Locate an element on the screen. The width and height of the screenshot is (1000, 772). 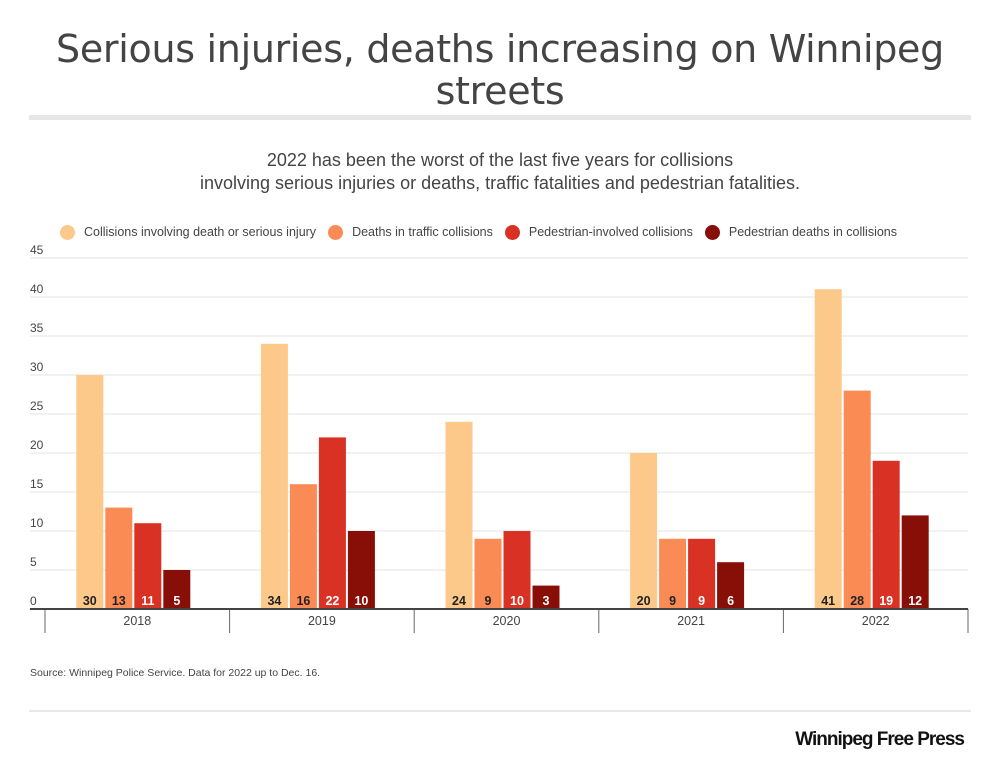
footer-divider is located at coordinates (500, 711).